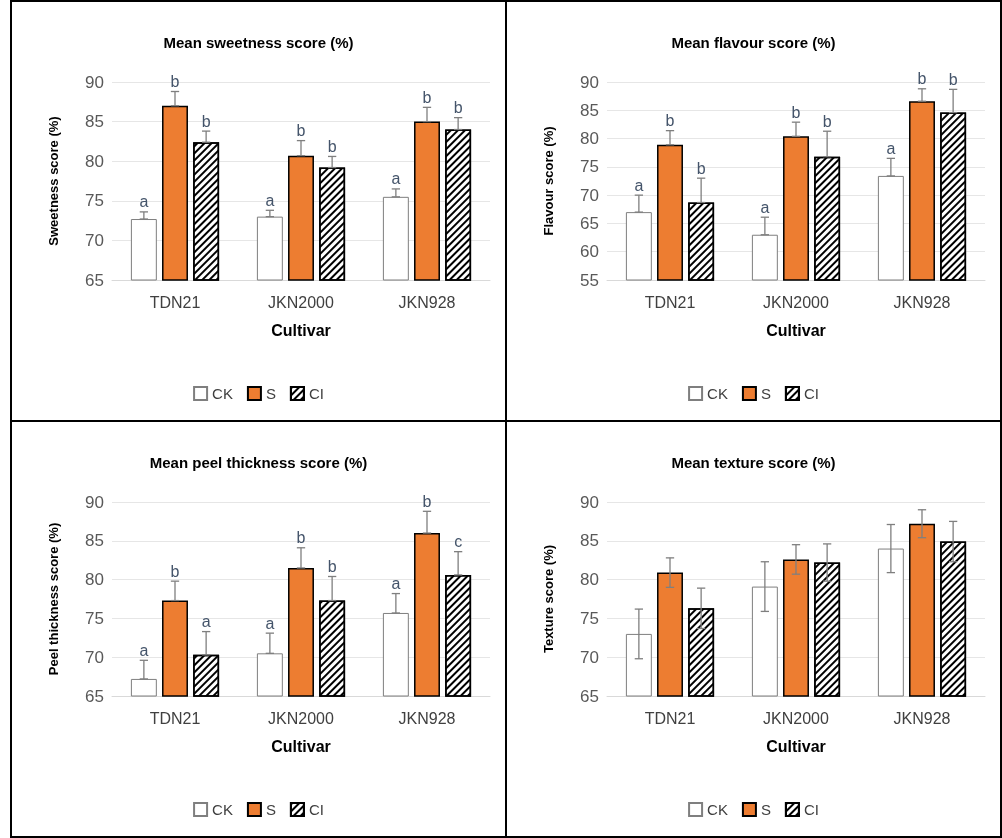  What do you see at coordinates (548, 181) in the screenshot?
I see `y-axis-title: Flavour score (%)` at bounding box center [548, 181].